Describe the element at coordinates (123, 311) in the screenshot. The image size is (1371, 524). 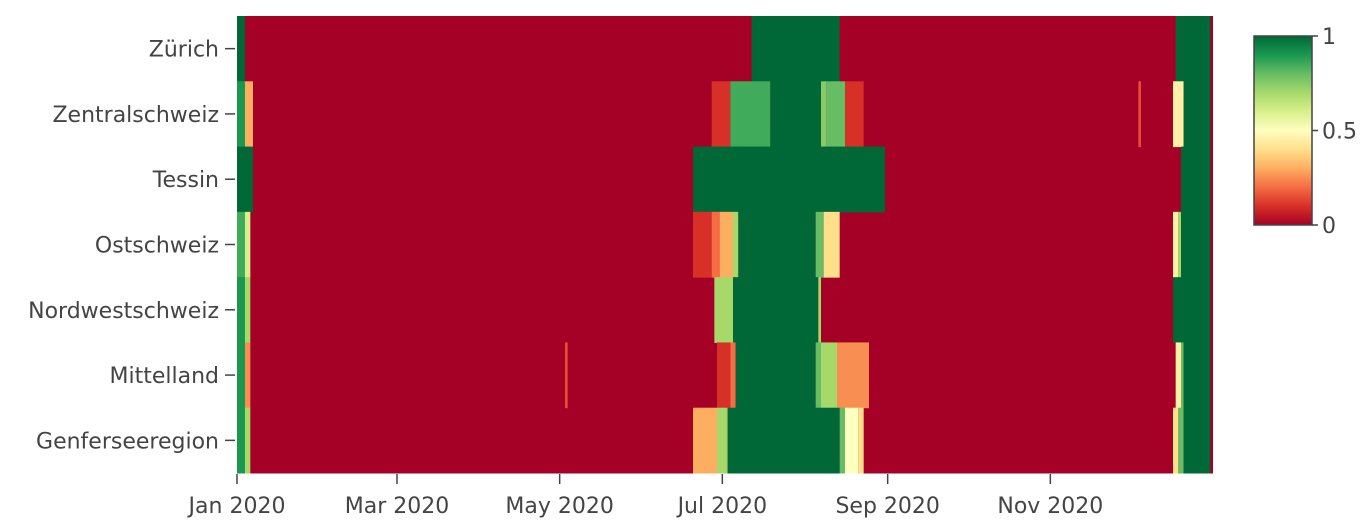
I see `y-tick-label: Nordwestschweiz` at that location.